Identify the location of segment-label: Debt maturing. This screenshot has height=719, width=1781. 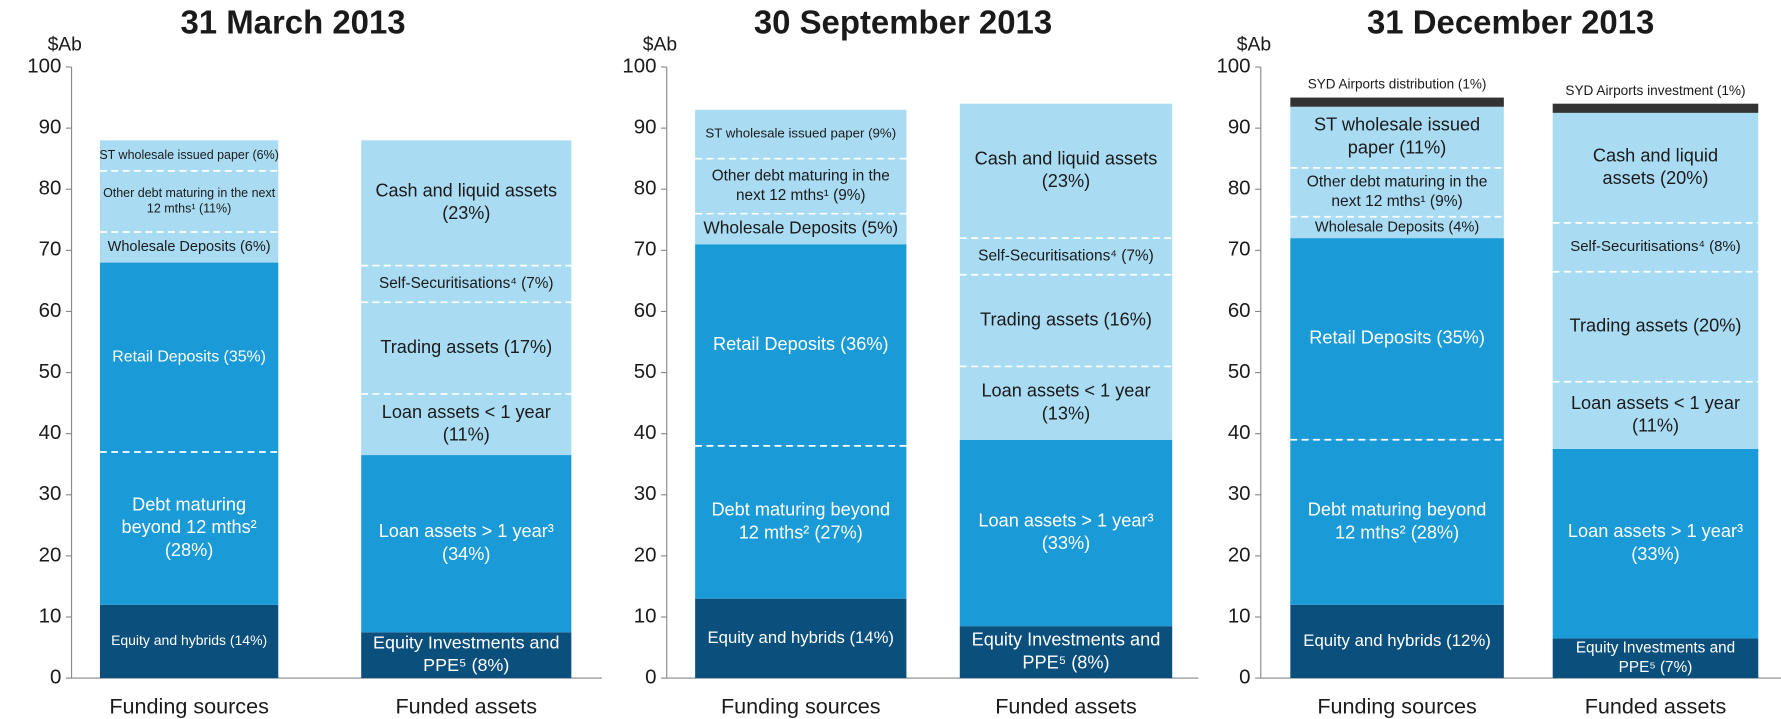
(189, 504).